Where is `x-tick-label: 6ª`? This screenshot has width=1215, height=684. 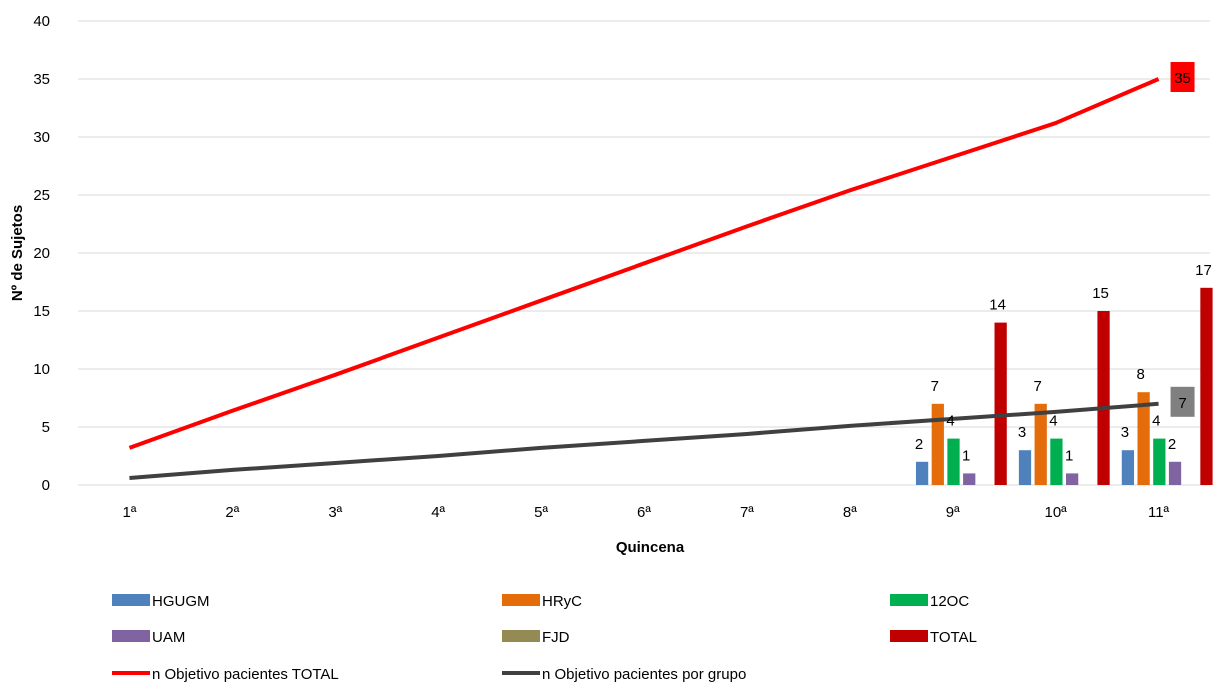 x-tick-label: 6ª is located at coordinates (644, 512).